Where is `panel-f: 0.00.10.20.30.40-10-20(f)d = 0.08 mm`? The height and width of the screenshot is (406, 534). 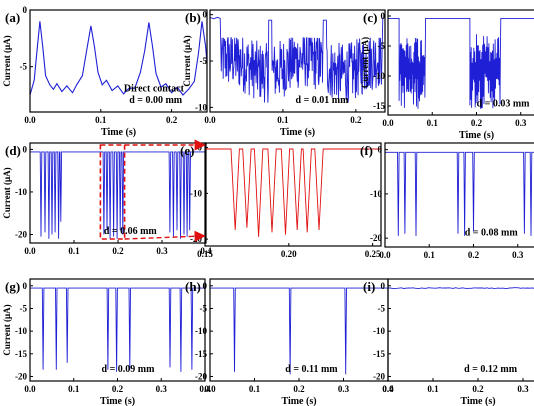
panel-f: 0.00.10.20.30.40-10-20(f)d = 0.08 mm is located at coordinates (447, 201).